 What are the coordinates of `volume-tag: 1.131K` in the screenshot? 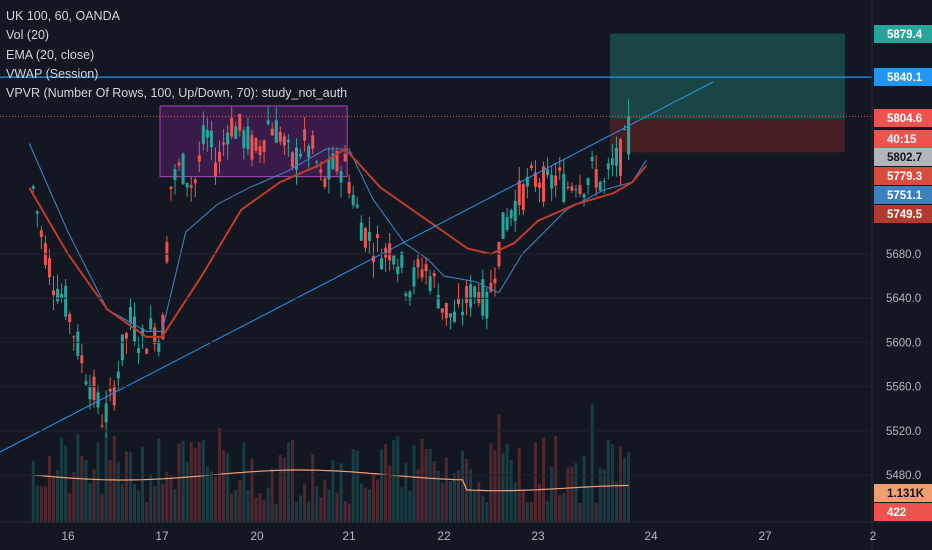 It's located at (903, 493).